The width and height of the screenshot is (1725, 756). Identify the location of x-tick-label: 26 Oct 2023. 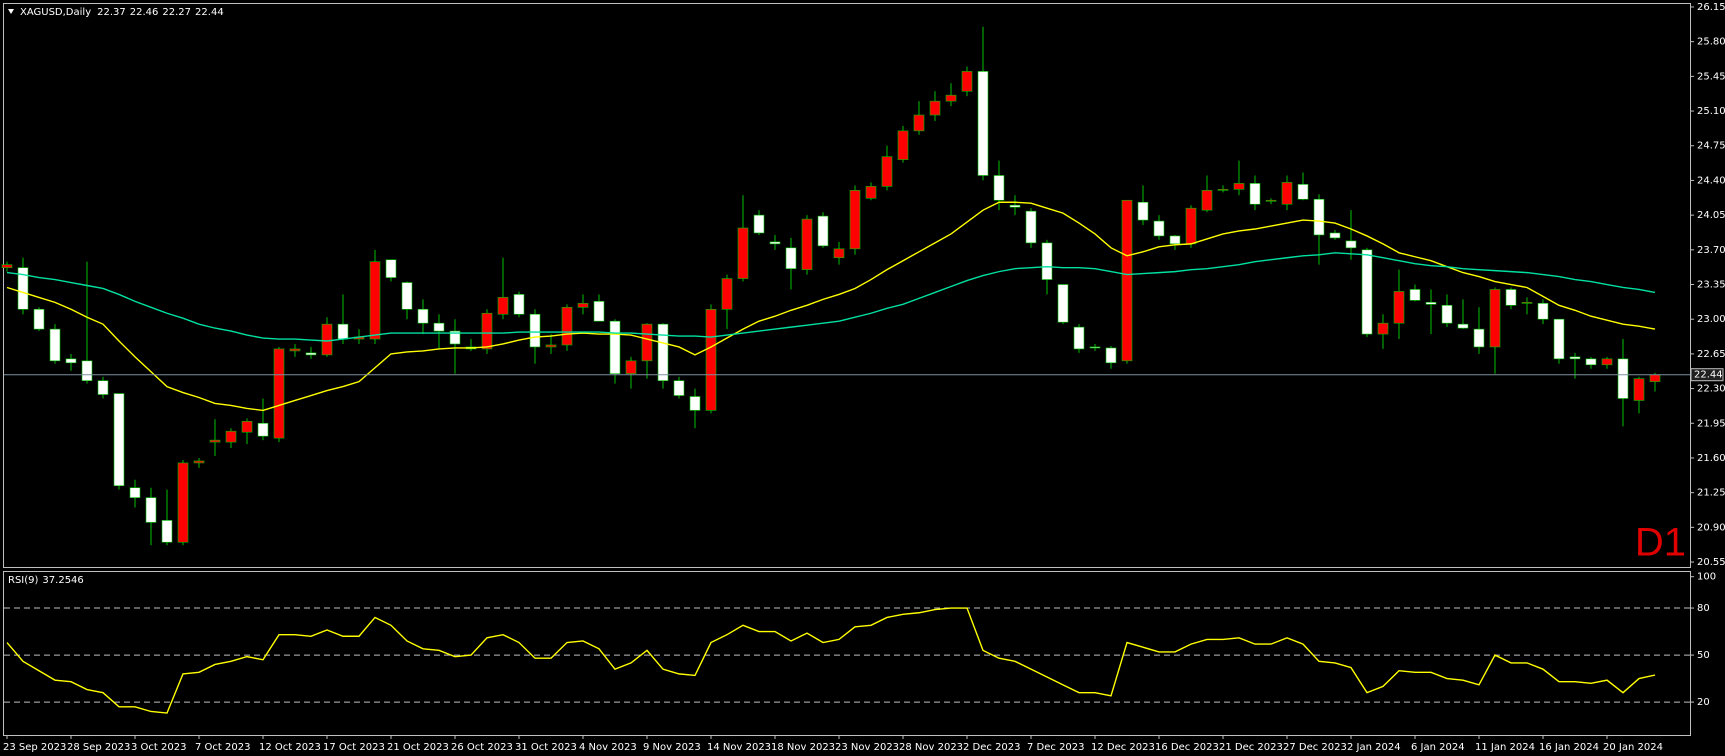
(482, 747).